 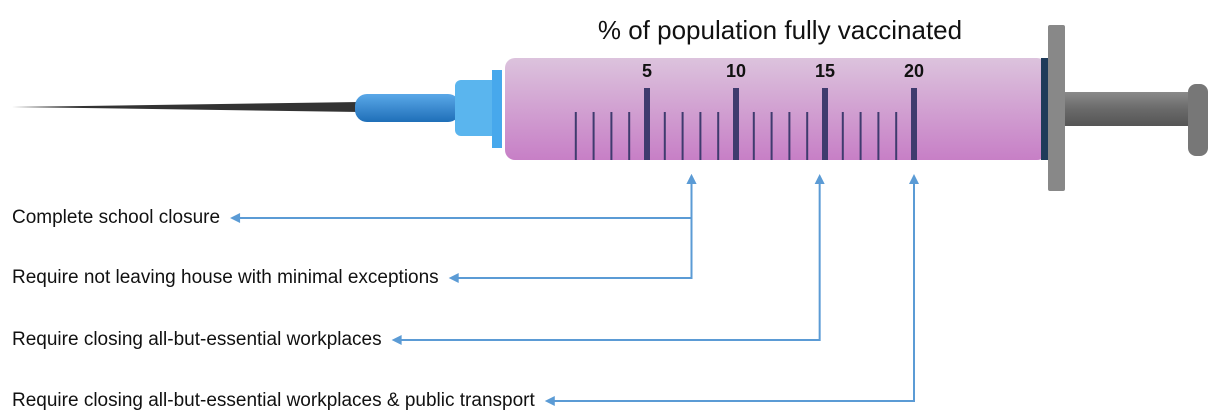 I want to click on needle-hub, so click(x=407, y=108).